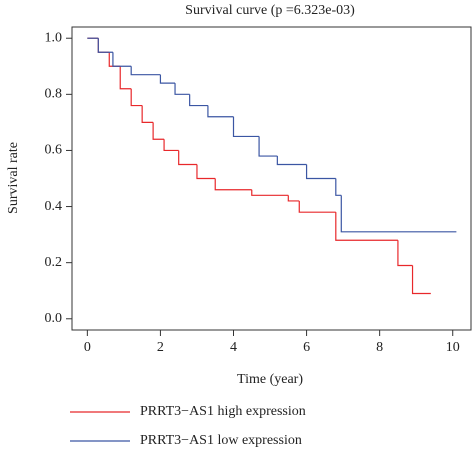  I want to click on x-tick-label: 8, so click(379, 347).